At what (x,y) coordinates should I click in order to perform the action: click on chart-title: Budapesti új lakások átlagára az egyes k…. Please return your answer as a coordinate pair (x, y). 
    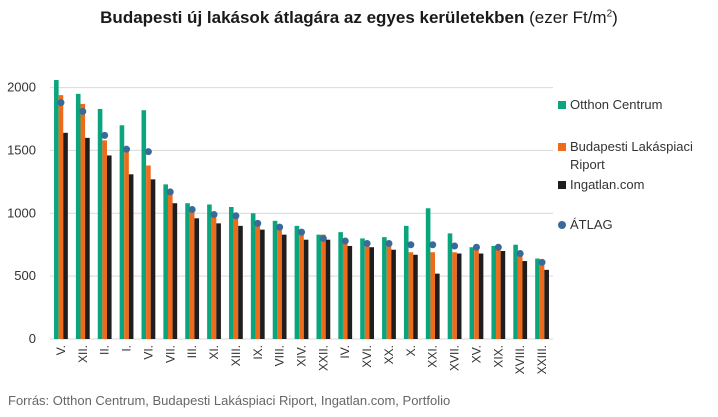
    Looking at the image, I should click on (359, 18).